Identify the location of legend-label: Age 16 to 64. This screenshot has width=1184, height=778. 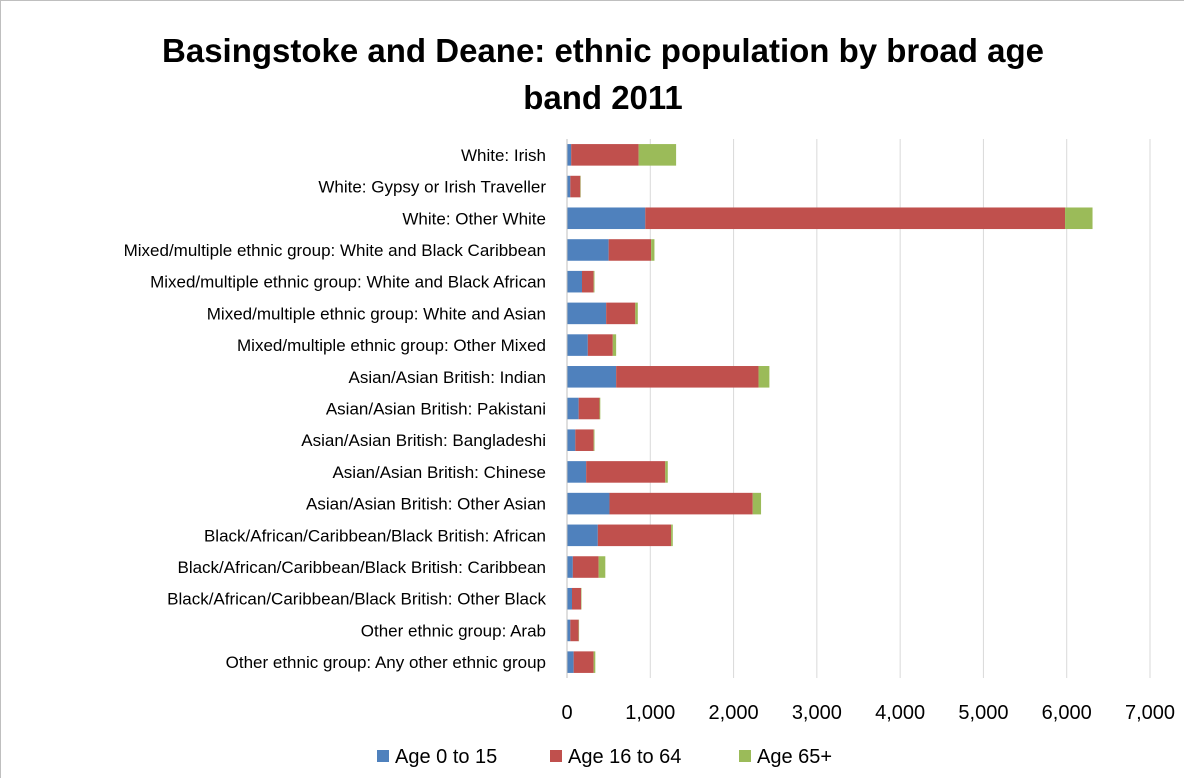
(624, 757).